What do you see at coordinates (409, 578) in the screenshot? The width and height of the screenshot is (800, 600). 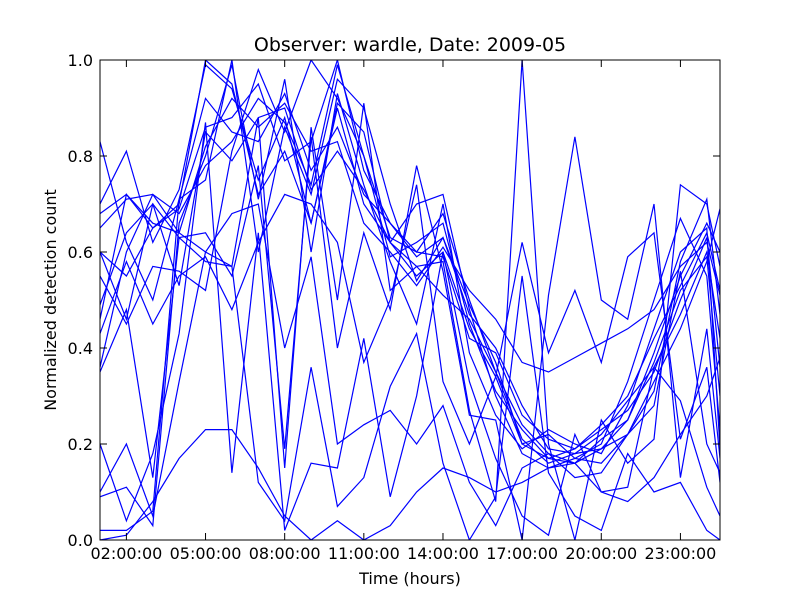 I see `x-axis-label: Time (hours)` at bounding box center [409, 578].